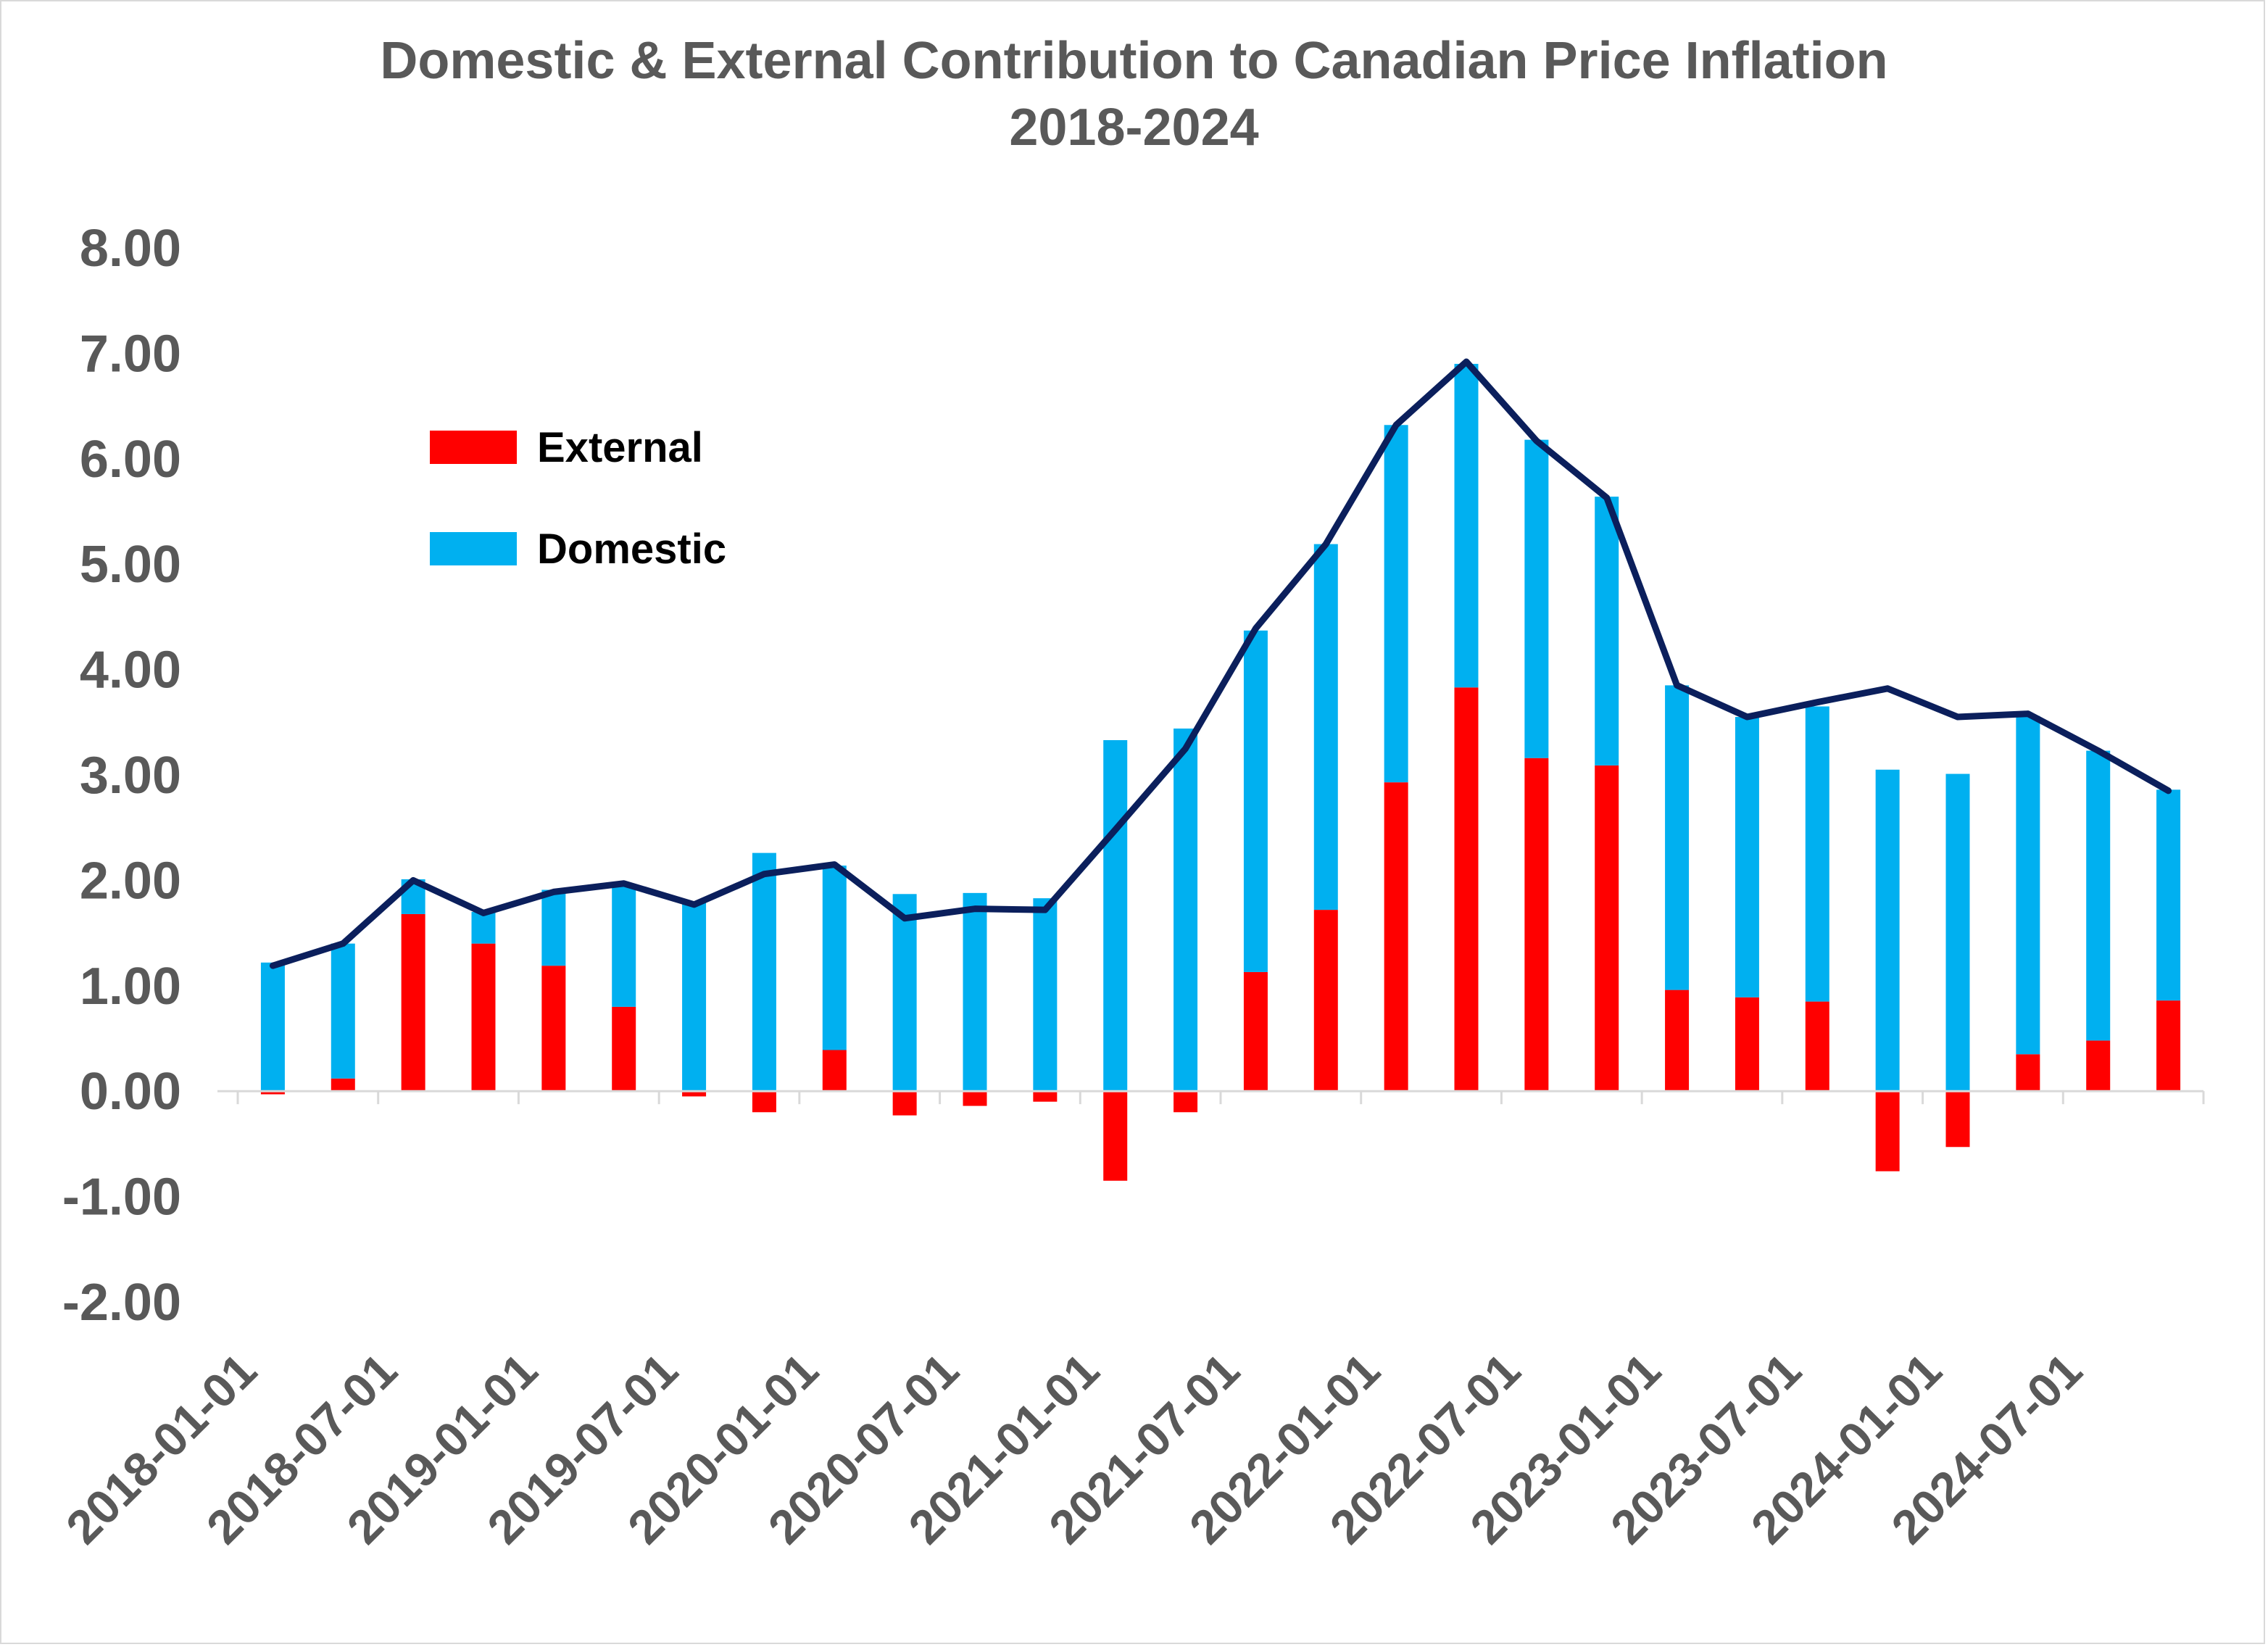 The image size is (2268, 1647). Describe the element at coordinates (130, 1092) in the screenshot. I see `y-tick-label: 0.00` at that location.